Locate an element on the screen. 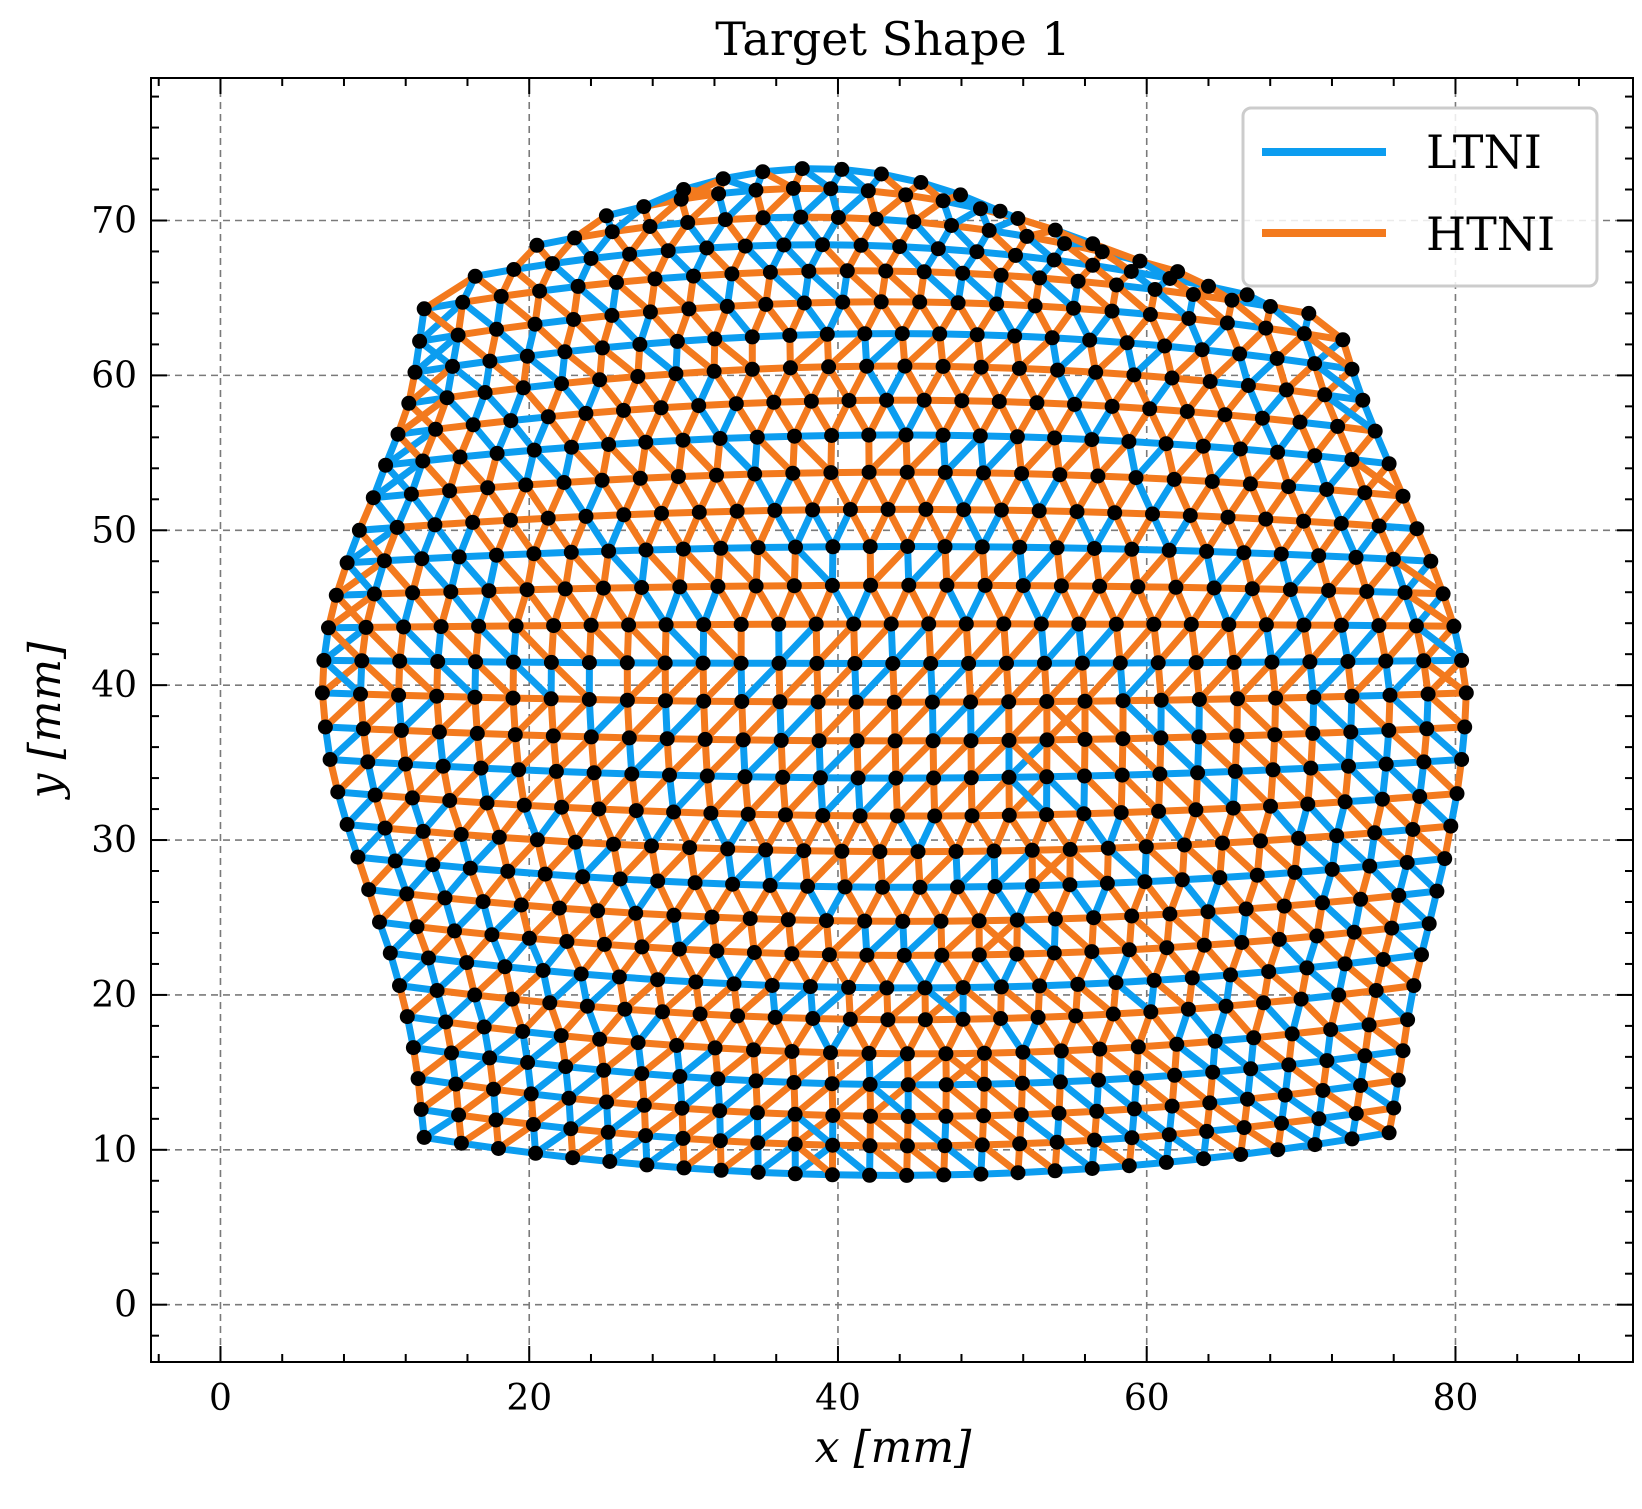  y-tick-label-3: 30 is located at coordinates (114, 840).